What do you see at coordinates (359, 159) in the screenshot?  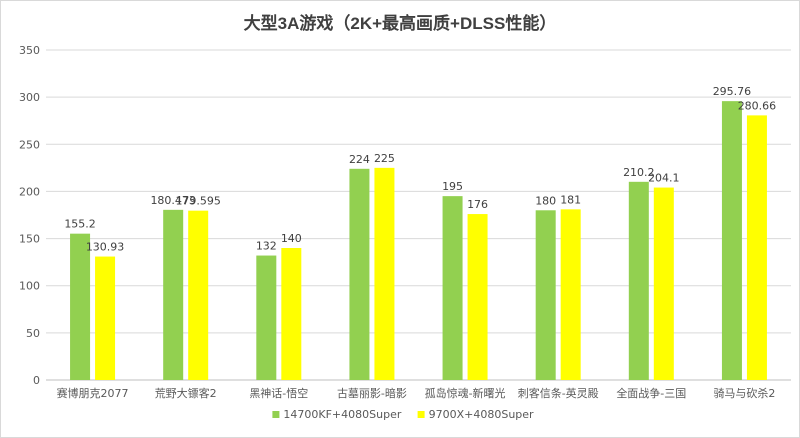 I see `data-label: 224` at bounding box center [359, 159].